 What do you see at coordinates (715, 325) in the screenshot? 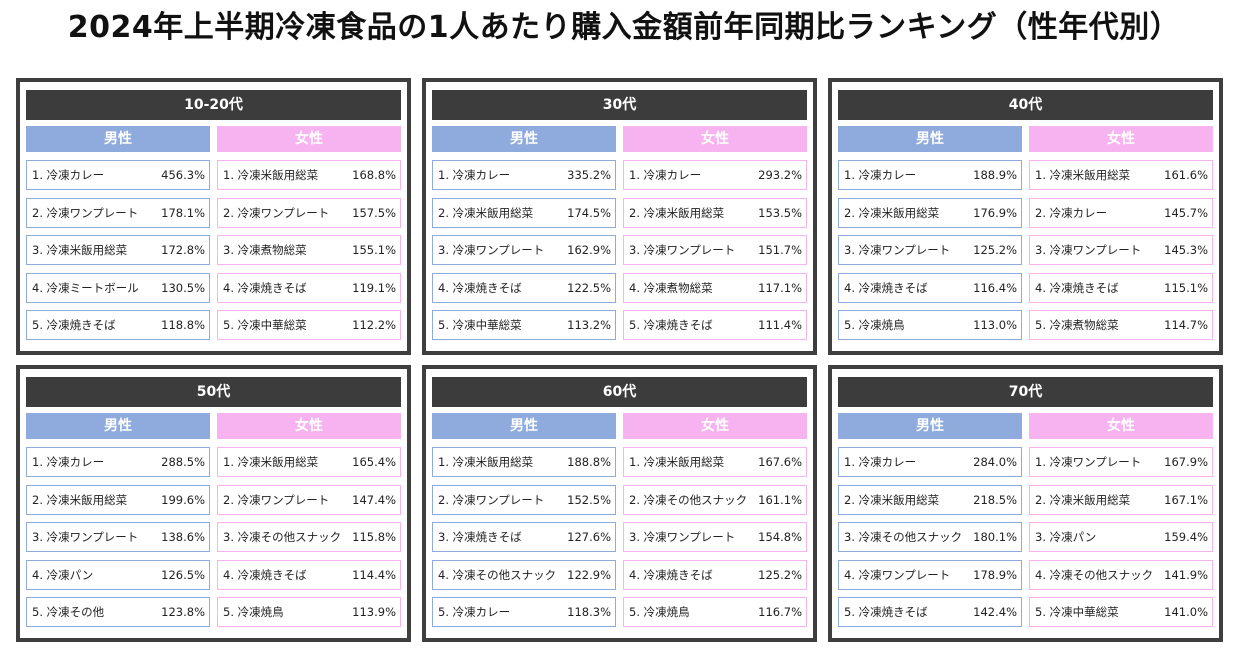
I see `ranking-row: 5. 冷凍焼きそば 111.4%` at bounding box center [715, 325].